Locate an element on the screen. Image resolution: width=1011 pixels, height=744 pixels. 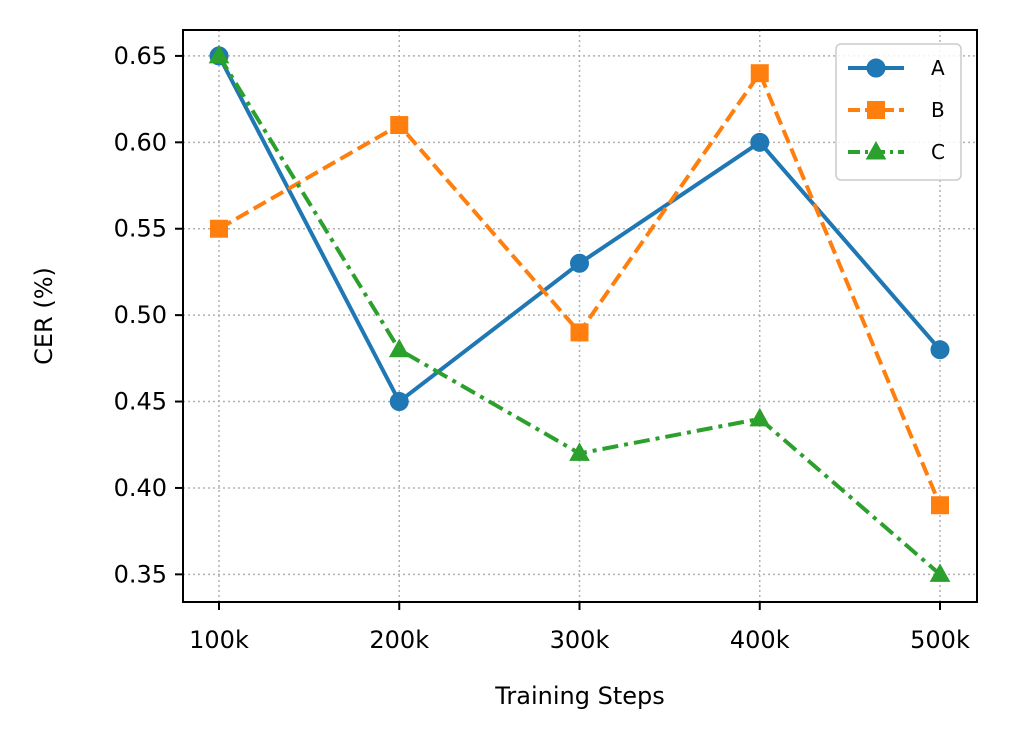
y-tick-label: 0.65 is located at coordinates (140, 56).